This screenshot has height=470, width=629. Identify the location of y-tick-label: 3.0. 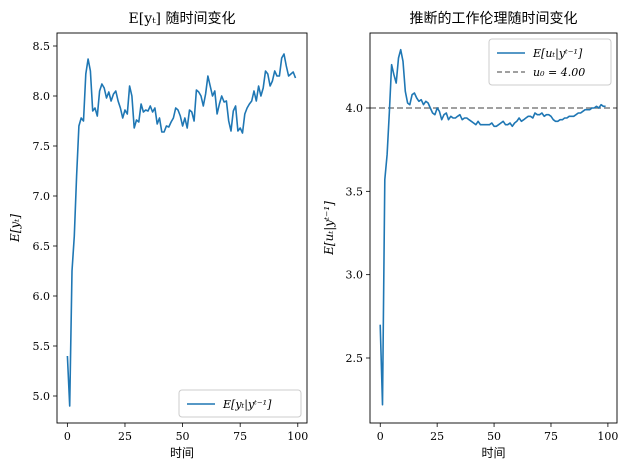
(355, 275).